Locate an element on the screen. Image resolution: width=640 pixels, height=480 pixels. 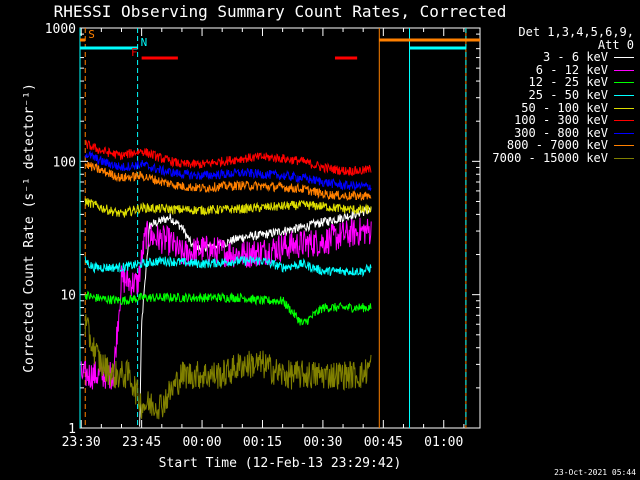
x-axis-label: Start Time (12-Feb-13 23:29:42) is located at coordinates (280, 463).